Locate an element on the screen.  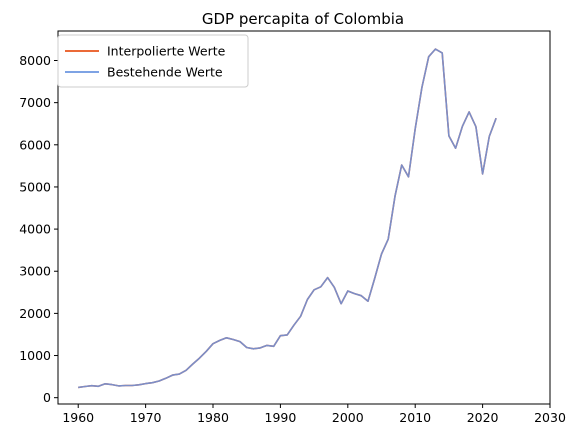
y-tick-label: 0 is located at coordinates (47, 397).